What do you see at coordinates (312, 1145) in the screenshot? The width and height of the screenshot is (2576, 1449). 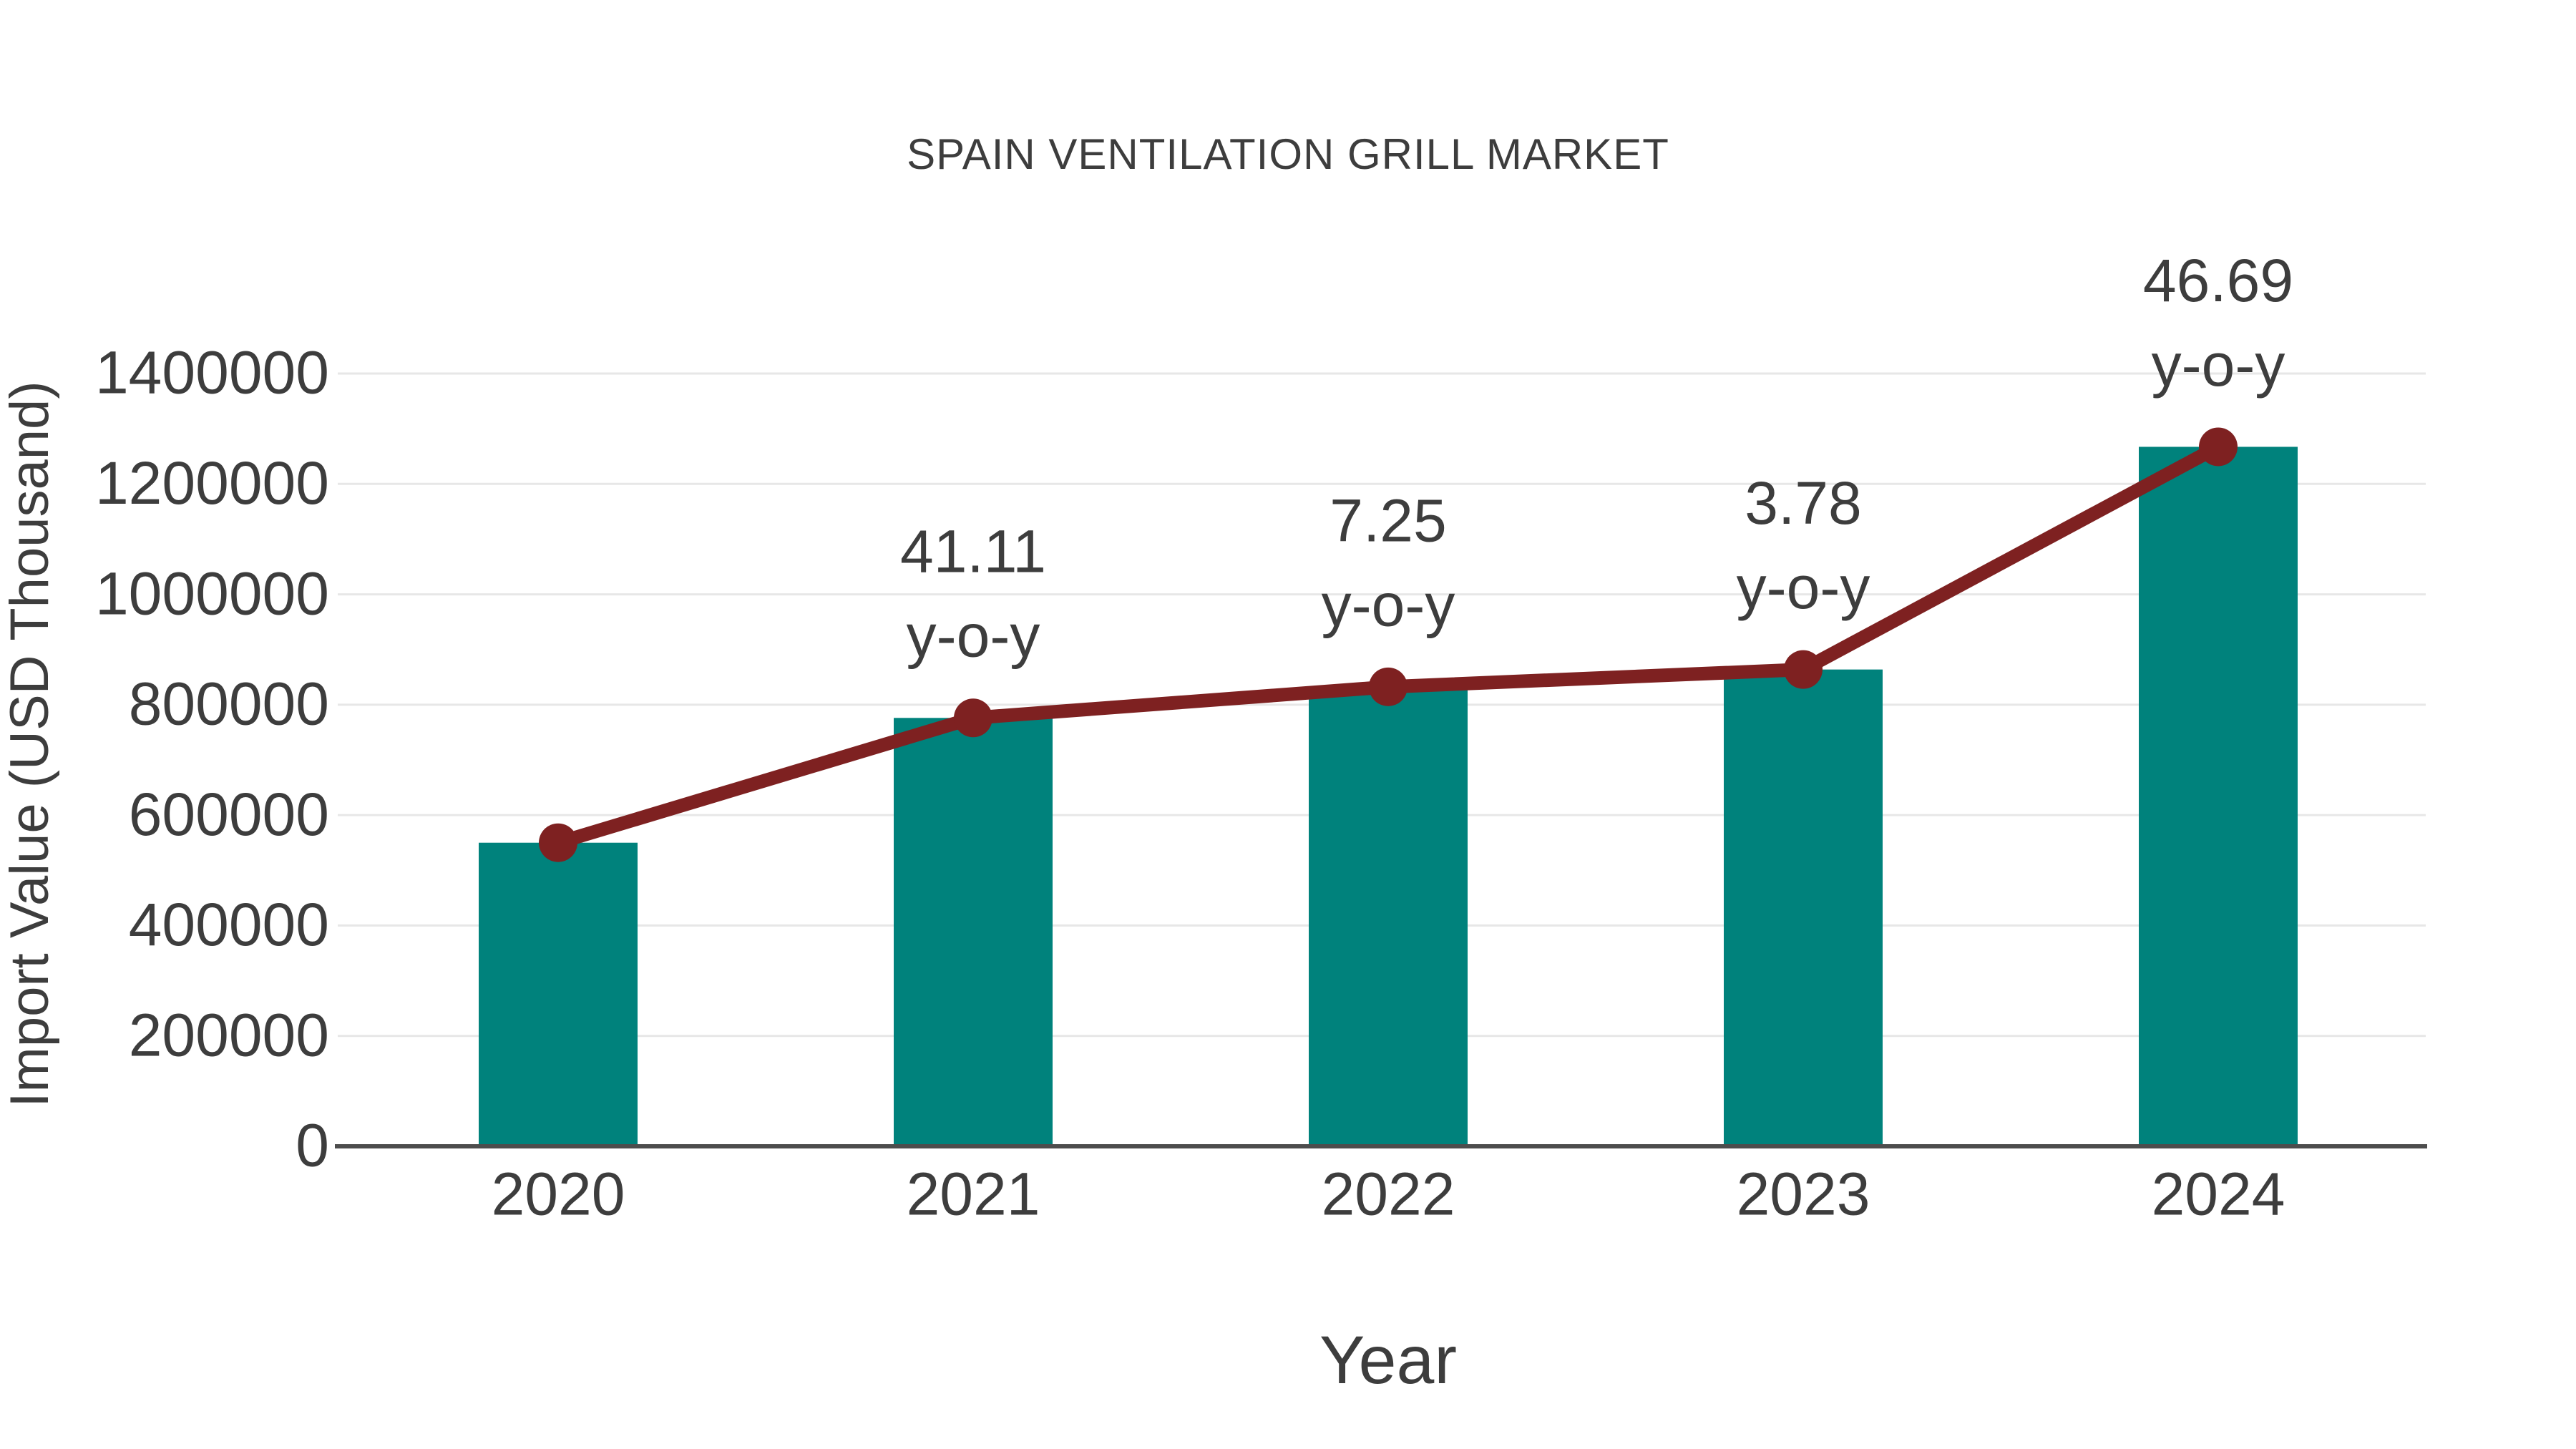 I see `y-tick-0: 0` at bounding box center [312, 1145].